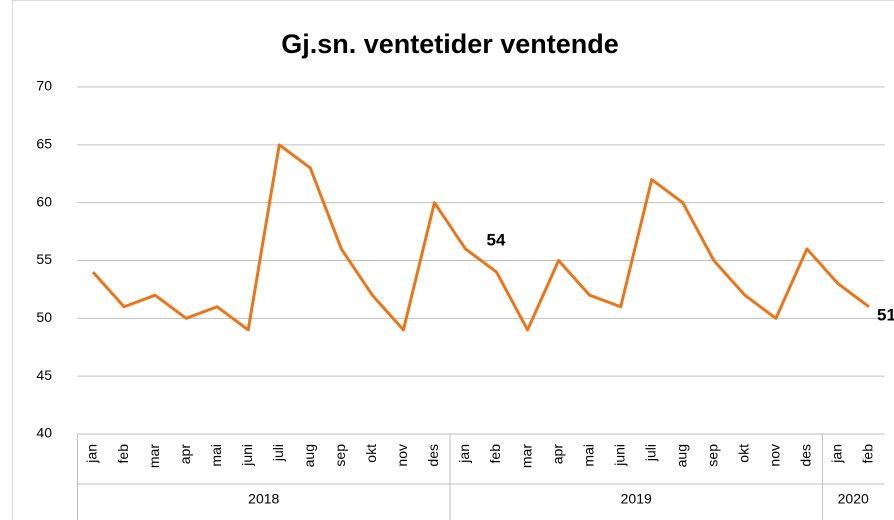 The width and height of the screenshot is (894, 520). Describe the element at coordinates (853, 499) in the screenshot. I see `x-group-label: 2020` at that location.